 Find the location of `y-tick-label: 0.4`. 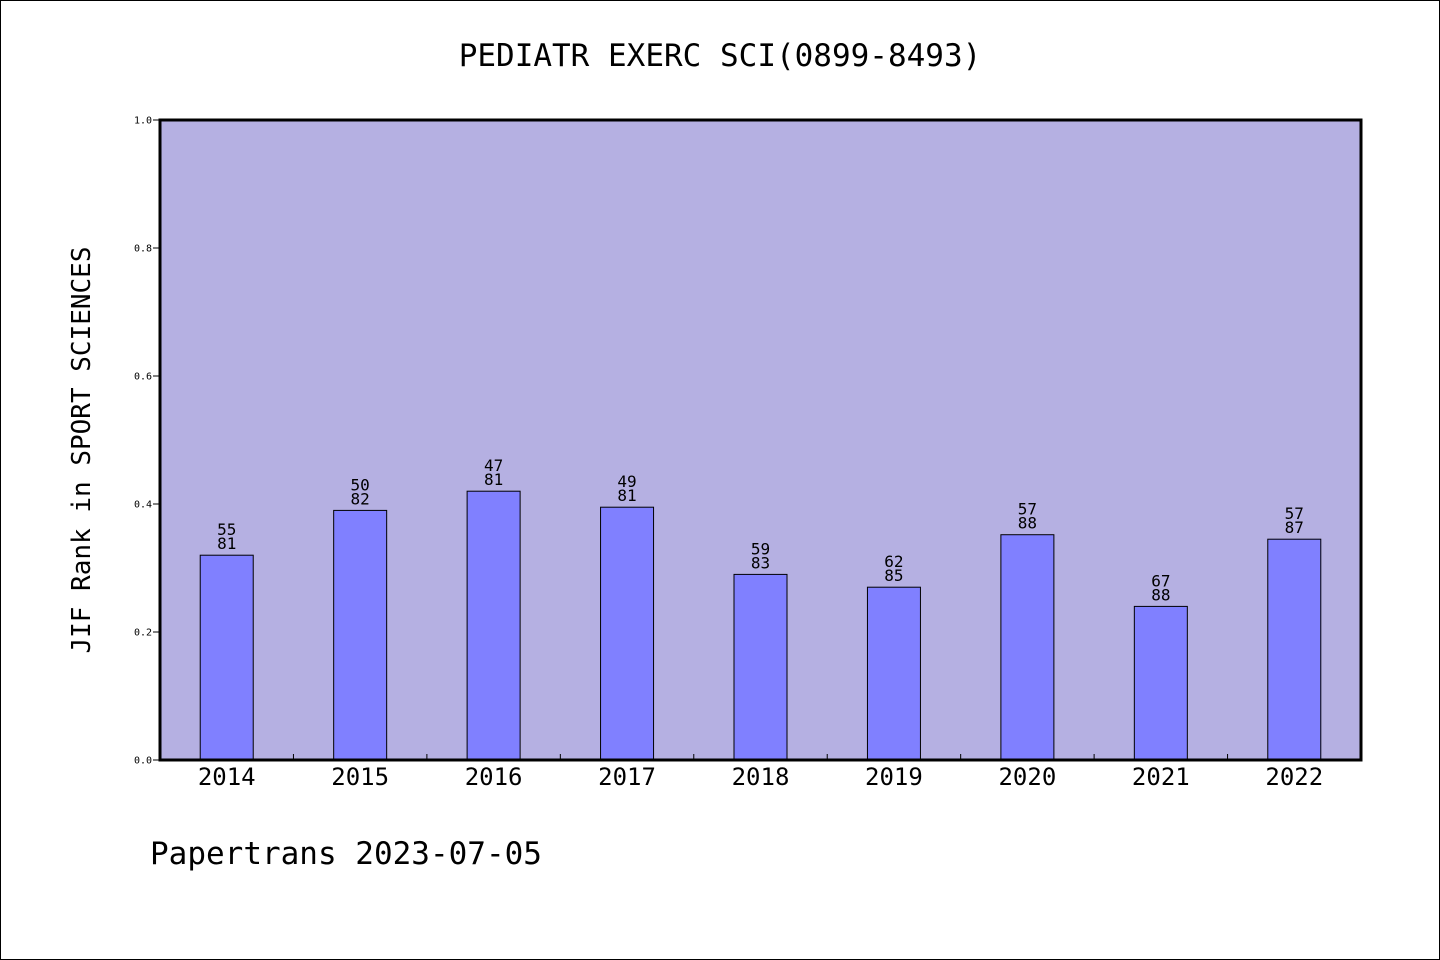

y-tick-label: 0.4 is located at coordinates (143, 505).